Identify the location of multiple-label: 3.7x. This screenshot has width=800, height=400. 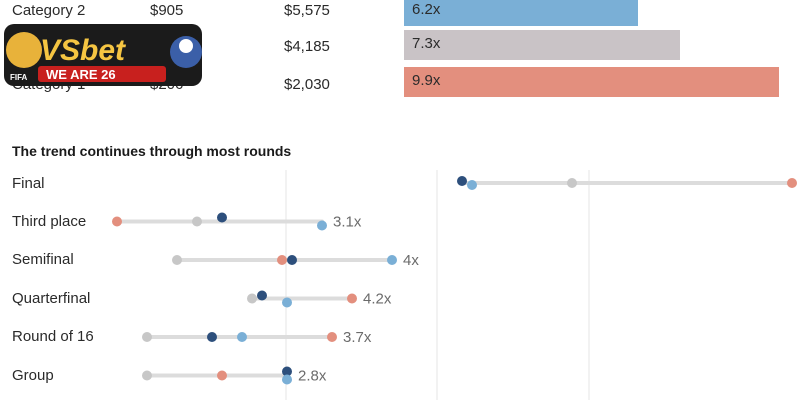
(357, 337).